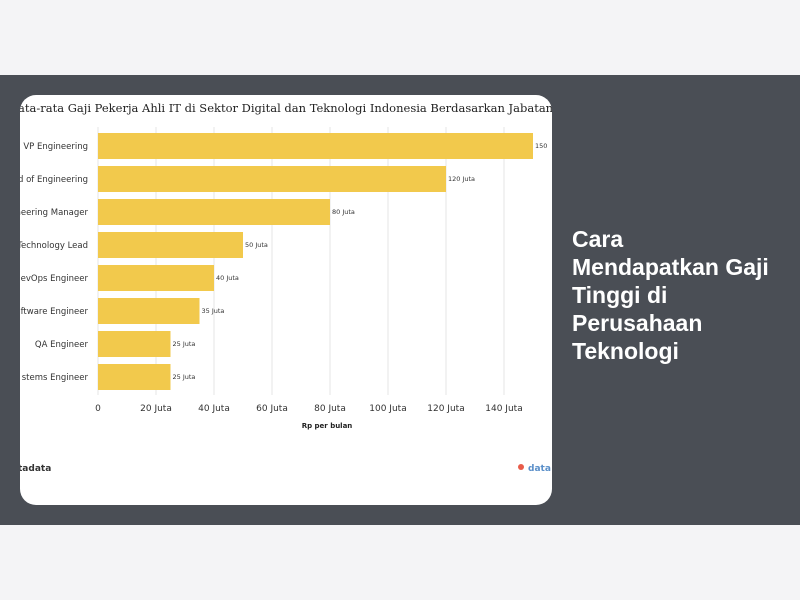  I want to click on x-tick-label: 40 Juta, so click(214, 409).